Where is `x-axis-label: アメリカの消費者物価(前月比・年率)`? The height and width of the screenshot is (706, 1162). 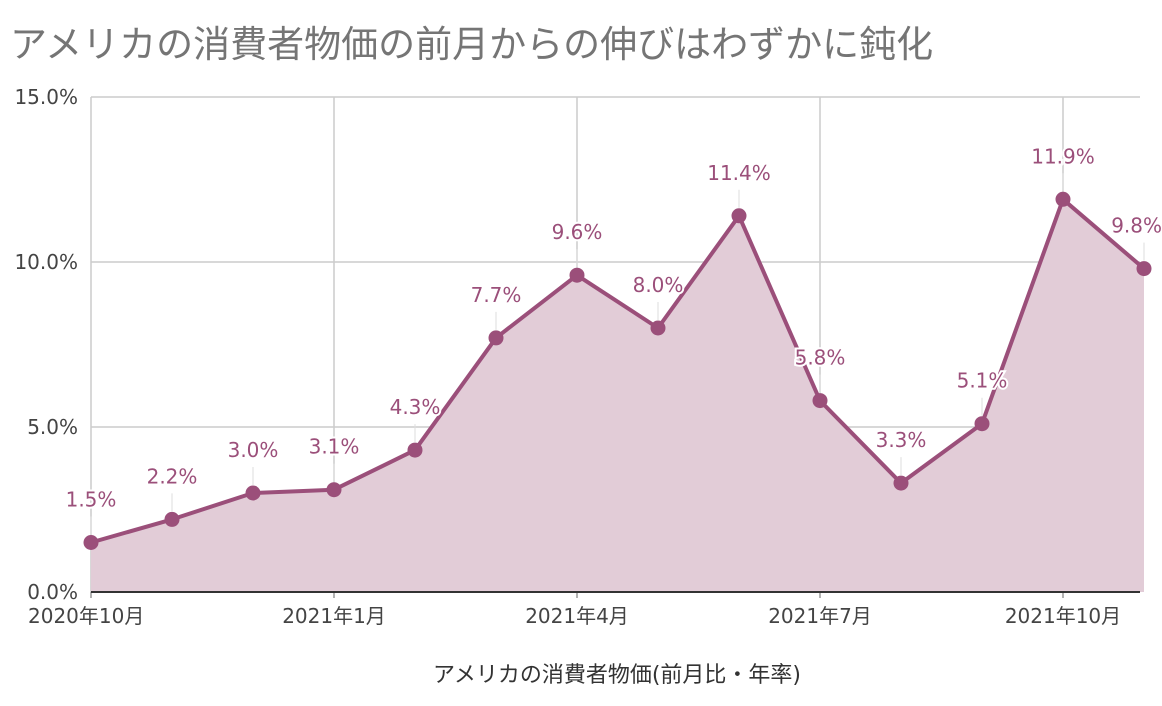 x-axis-label: アメリカの消費者物価(前月比・年率) is located at coordinates (617, 675).